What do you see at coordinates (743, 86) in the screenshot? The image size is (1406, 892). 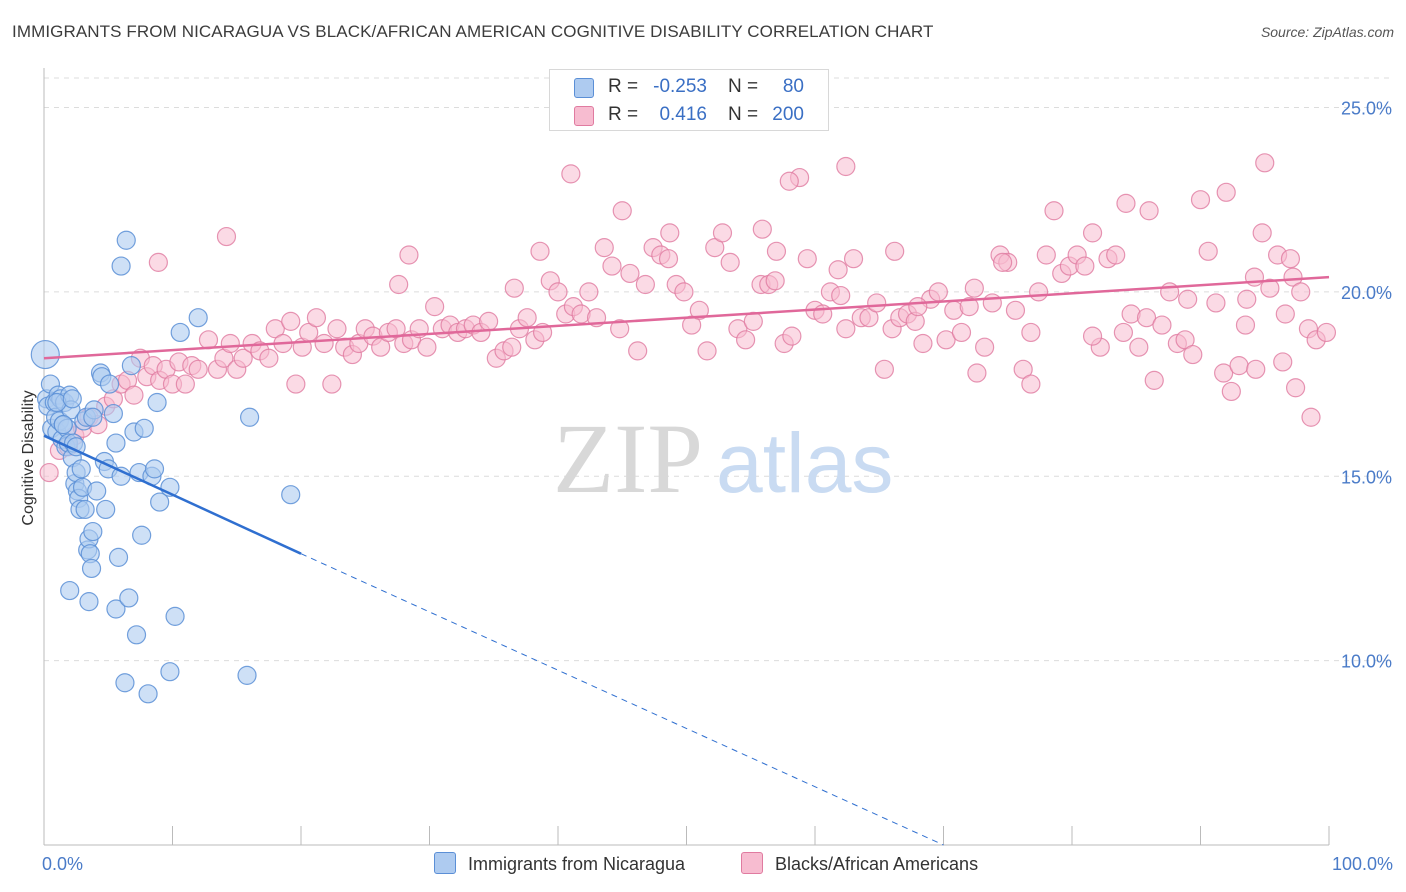 I see `legend-n-label: N =` at bounding box center [743, 86].